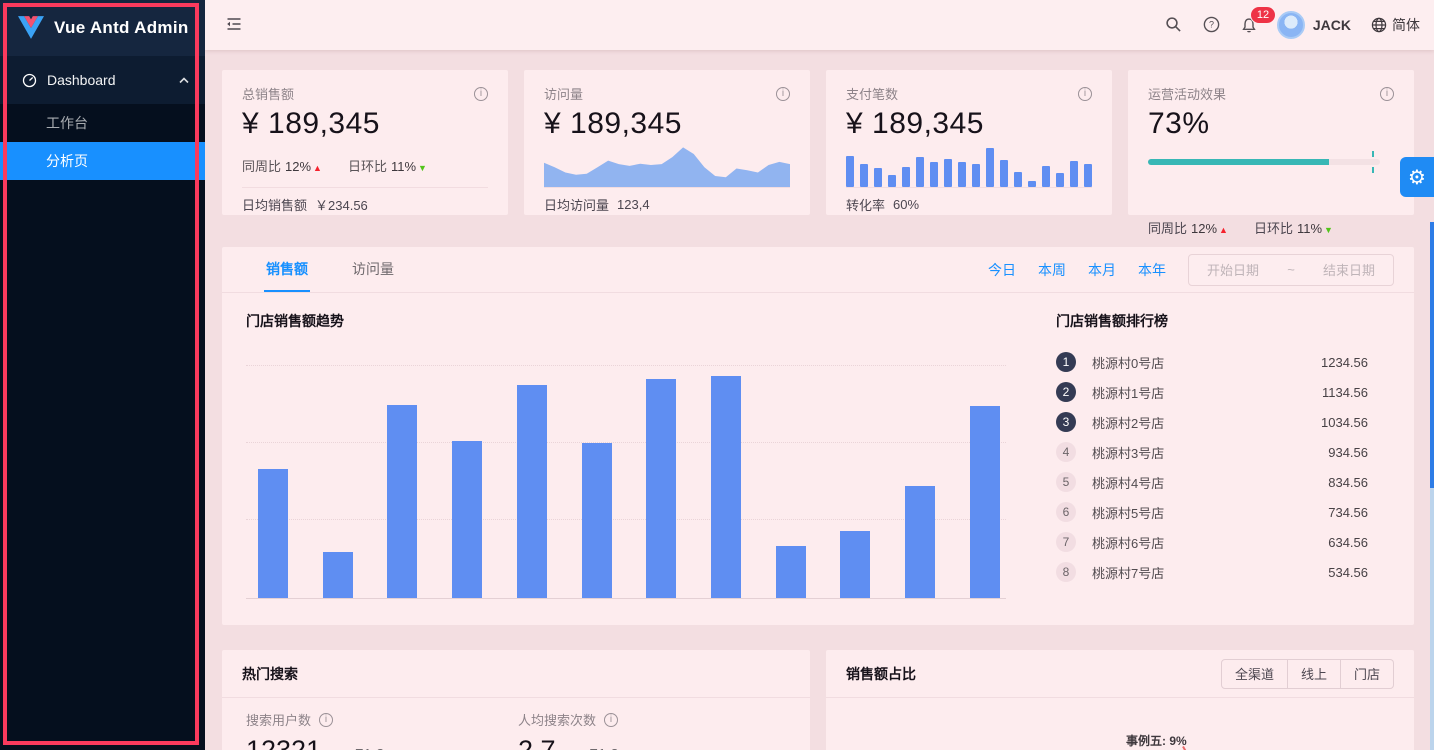 The width and height of the screenshot is (1434, 750). Describe the element at coordinates (1174, 25) in the screenshot. I see `search-icon` at that location.